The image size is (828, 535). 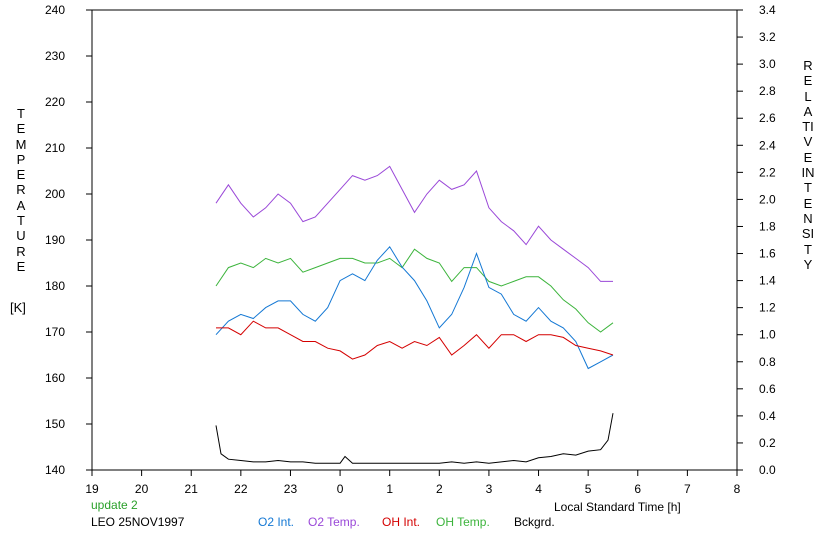 What do you see at coordinates (138, 522) in the screenshot?
I see `station-date-label: LEO 25NOV1997` at bounding box center [138, 522].